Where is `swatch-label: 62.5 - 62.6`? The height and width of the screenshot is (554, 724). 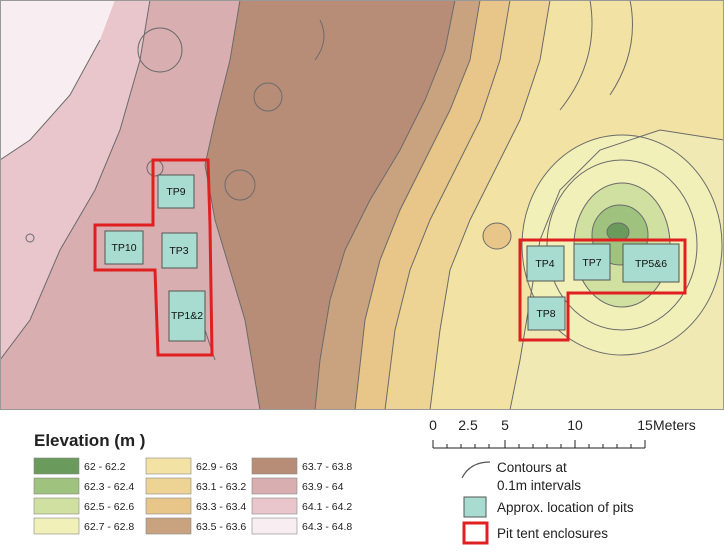 swatch-label: 62.5 - 62.6 is located at coordinates (109, 507).